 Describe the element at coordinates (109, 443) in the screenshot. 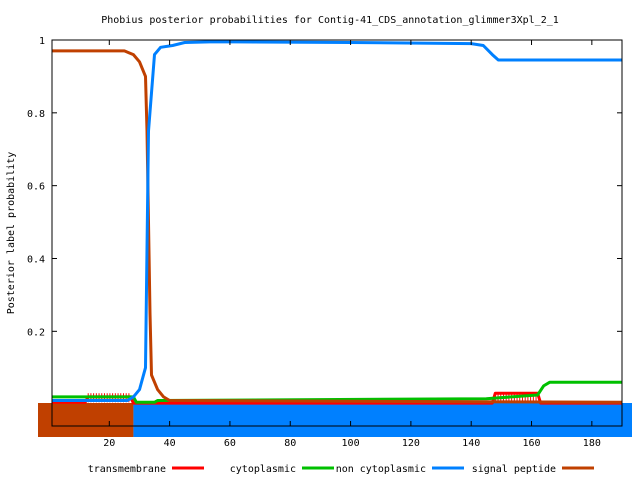

I see `x-tick-label: 20` at that location.